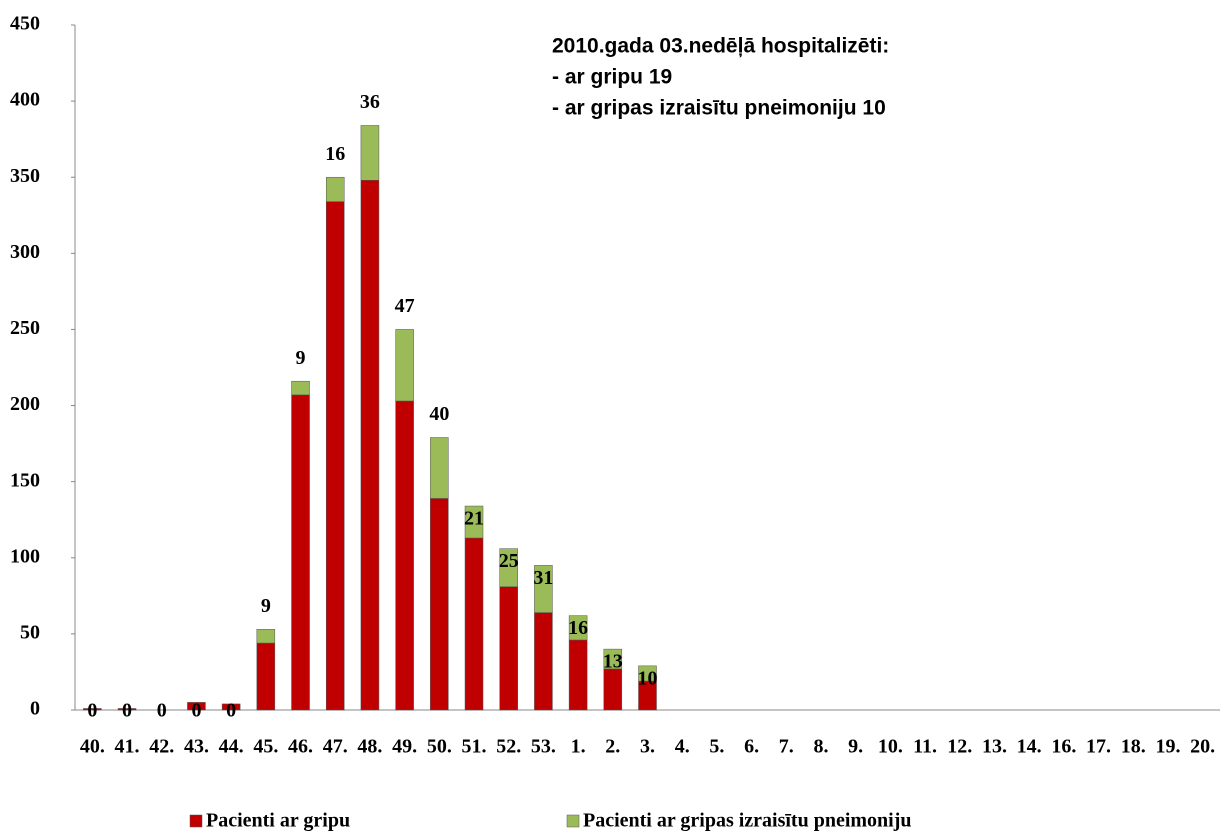  I want to click on data-label: 13, so click(613, 662).